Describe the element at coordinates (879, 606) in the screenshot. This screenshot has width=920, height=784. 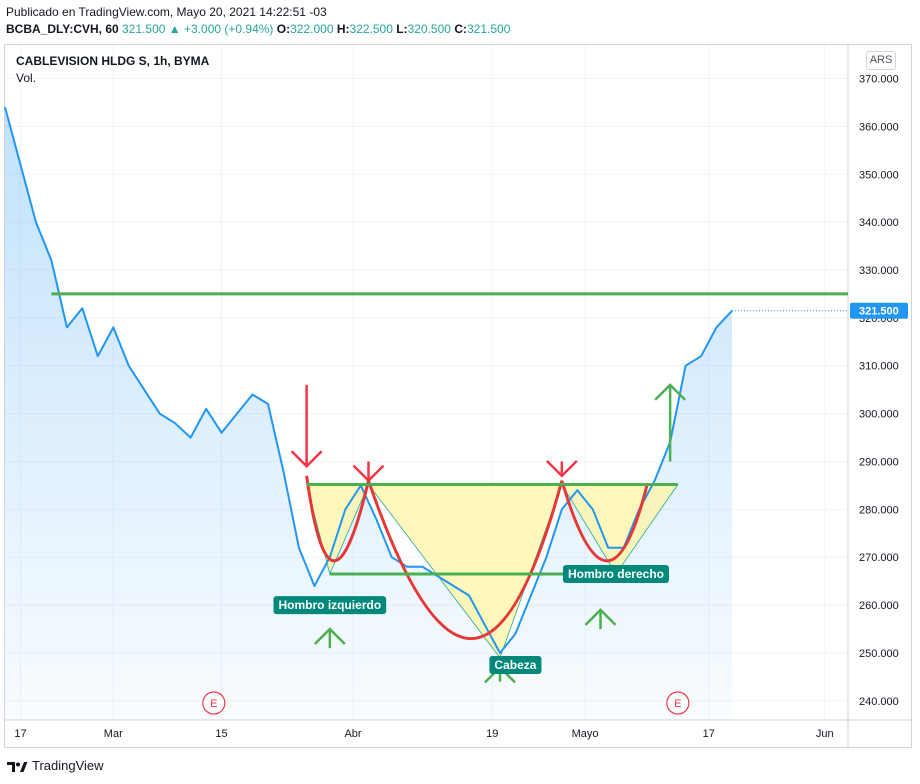
I see `y-tick-label: 260.000` at that location.